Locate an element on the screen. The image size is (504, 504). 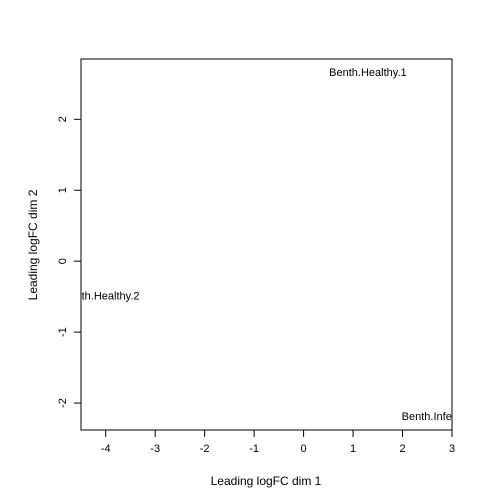
x-axis-label: Leading logFC dim 1 is located at coordinates (266, 481).